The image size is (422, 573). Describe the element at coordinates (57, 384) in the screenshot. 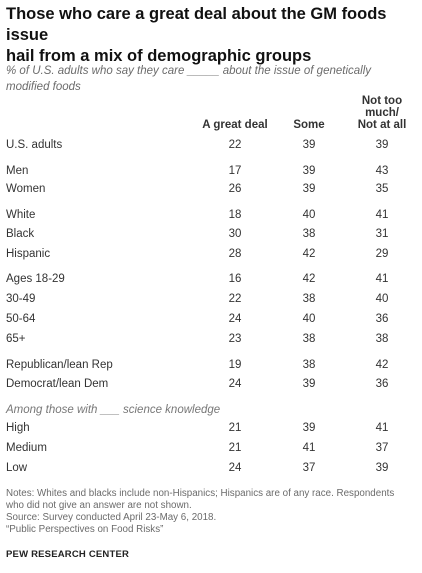

I see `row-label: Democrat/lean Dem` at that location.